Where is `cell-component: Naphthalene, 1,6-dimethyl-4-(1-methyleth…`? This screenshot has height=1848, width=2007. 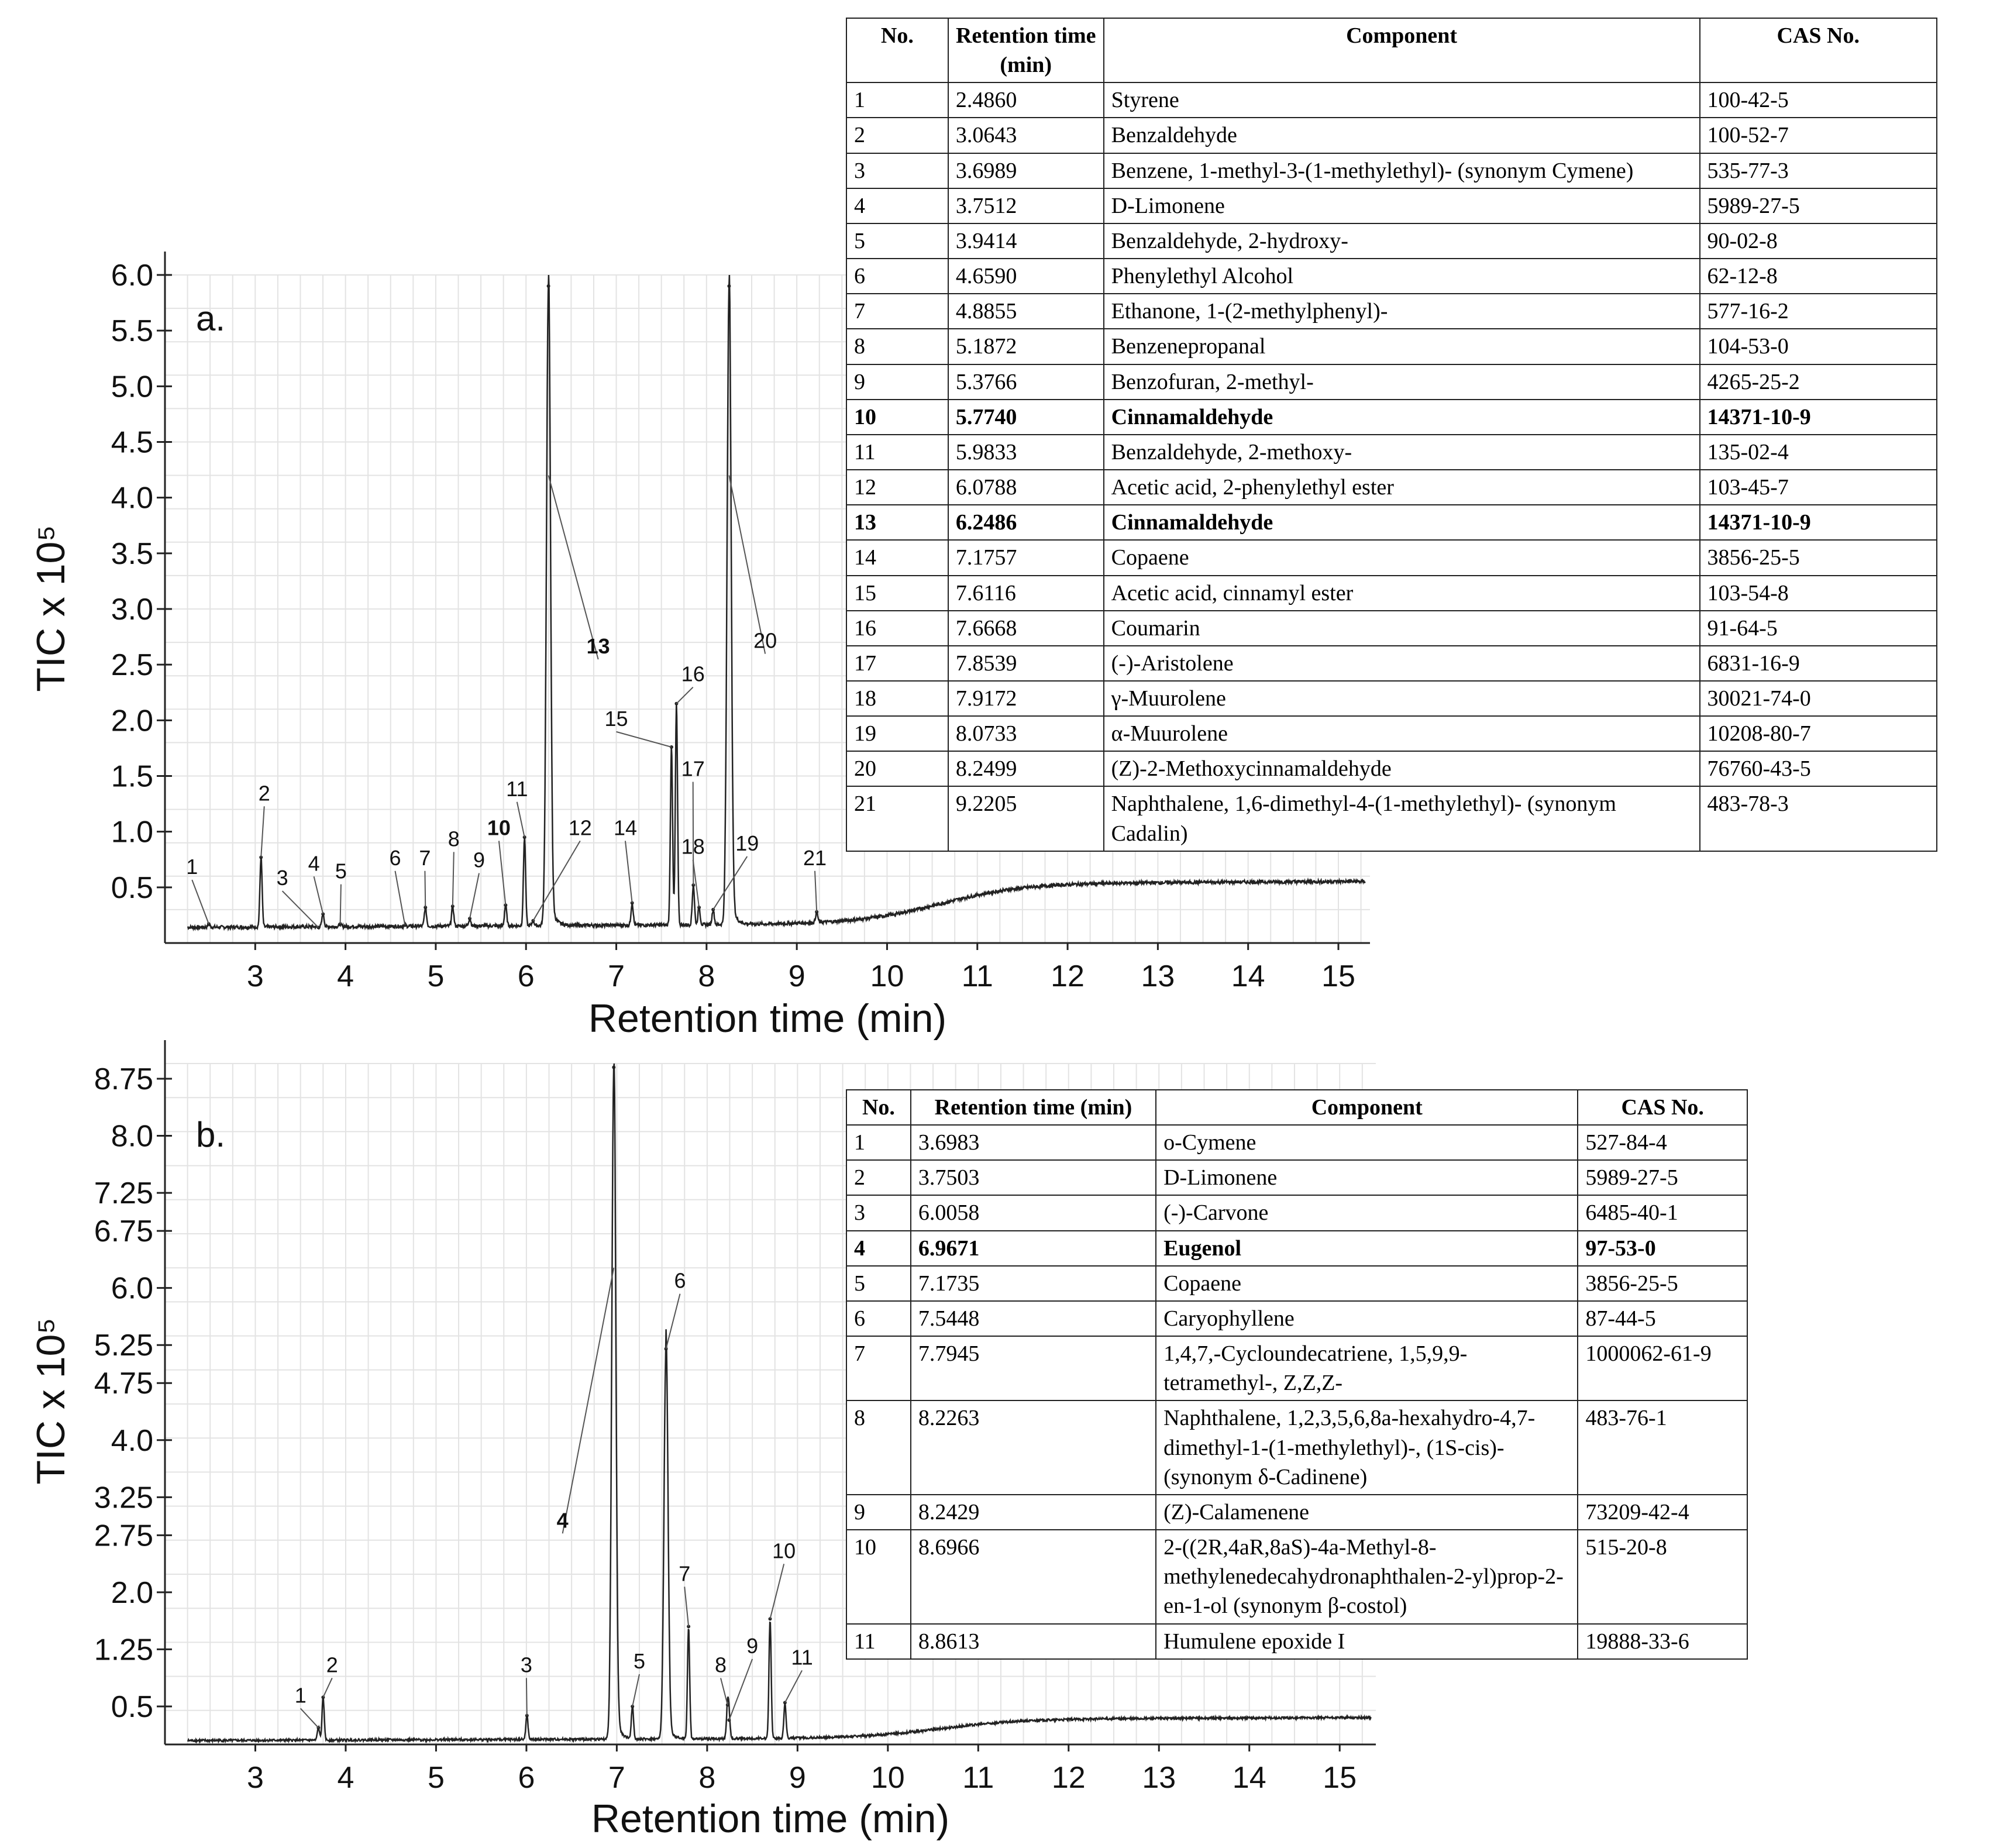
cell-component: Naphthalene, 1,6-dimethyl-4-(1-methyleth… is located at coordinates (1402, 819).